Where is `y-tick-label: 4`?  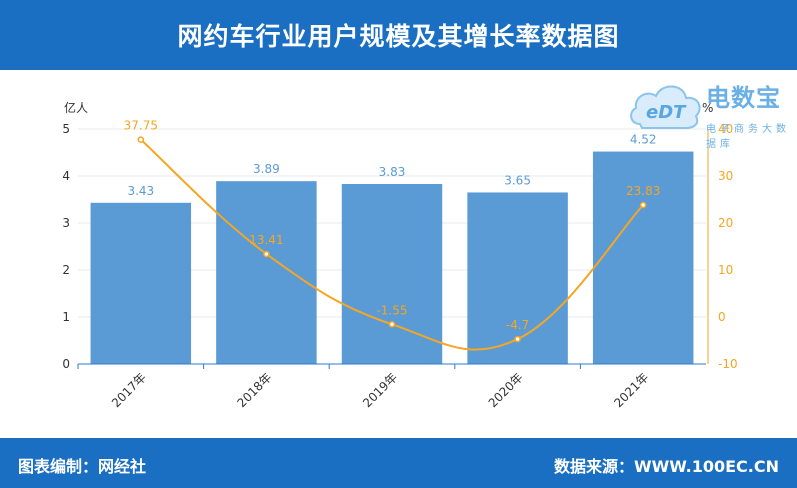
y-tick-label: 4 is located at coordinates (66, 176).